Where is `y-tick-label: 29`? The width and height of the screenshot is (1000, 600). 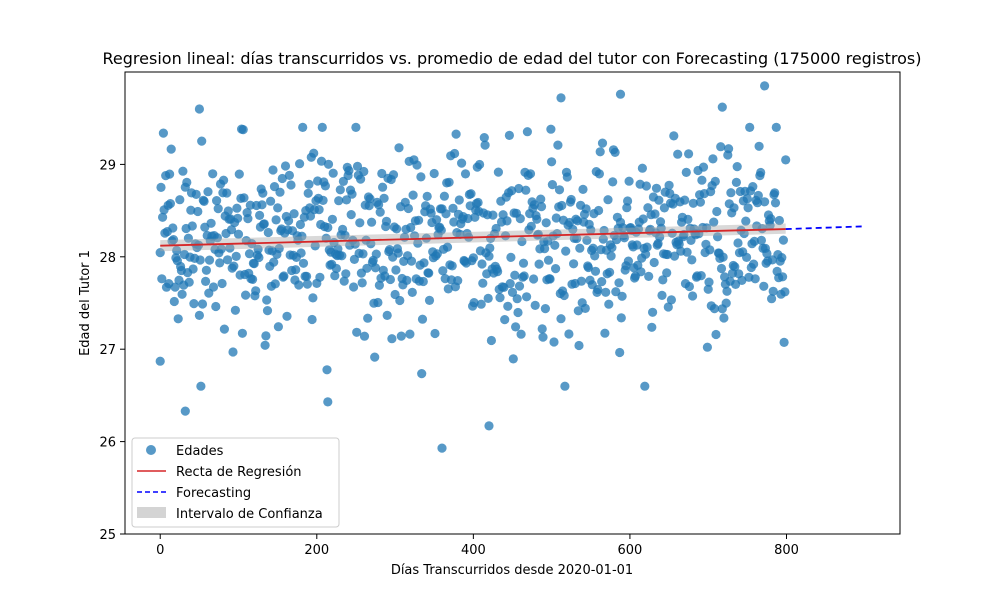 y-tick-label: 29 is located at coordinates (107, 165).